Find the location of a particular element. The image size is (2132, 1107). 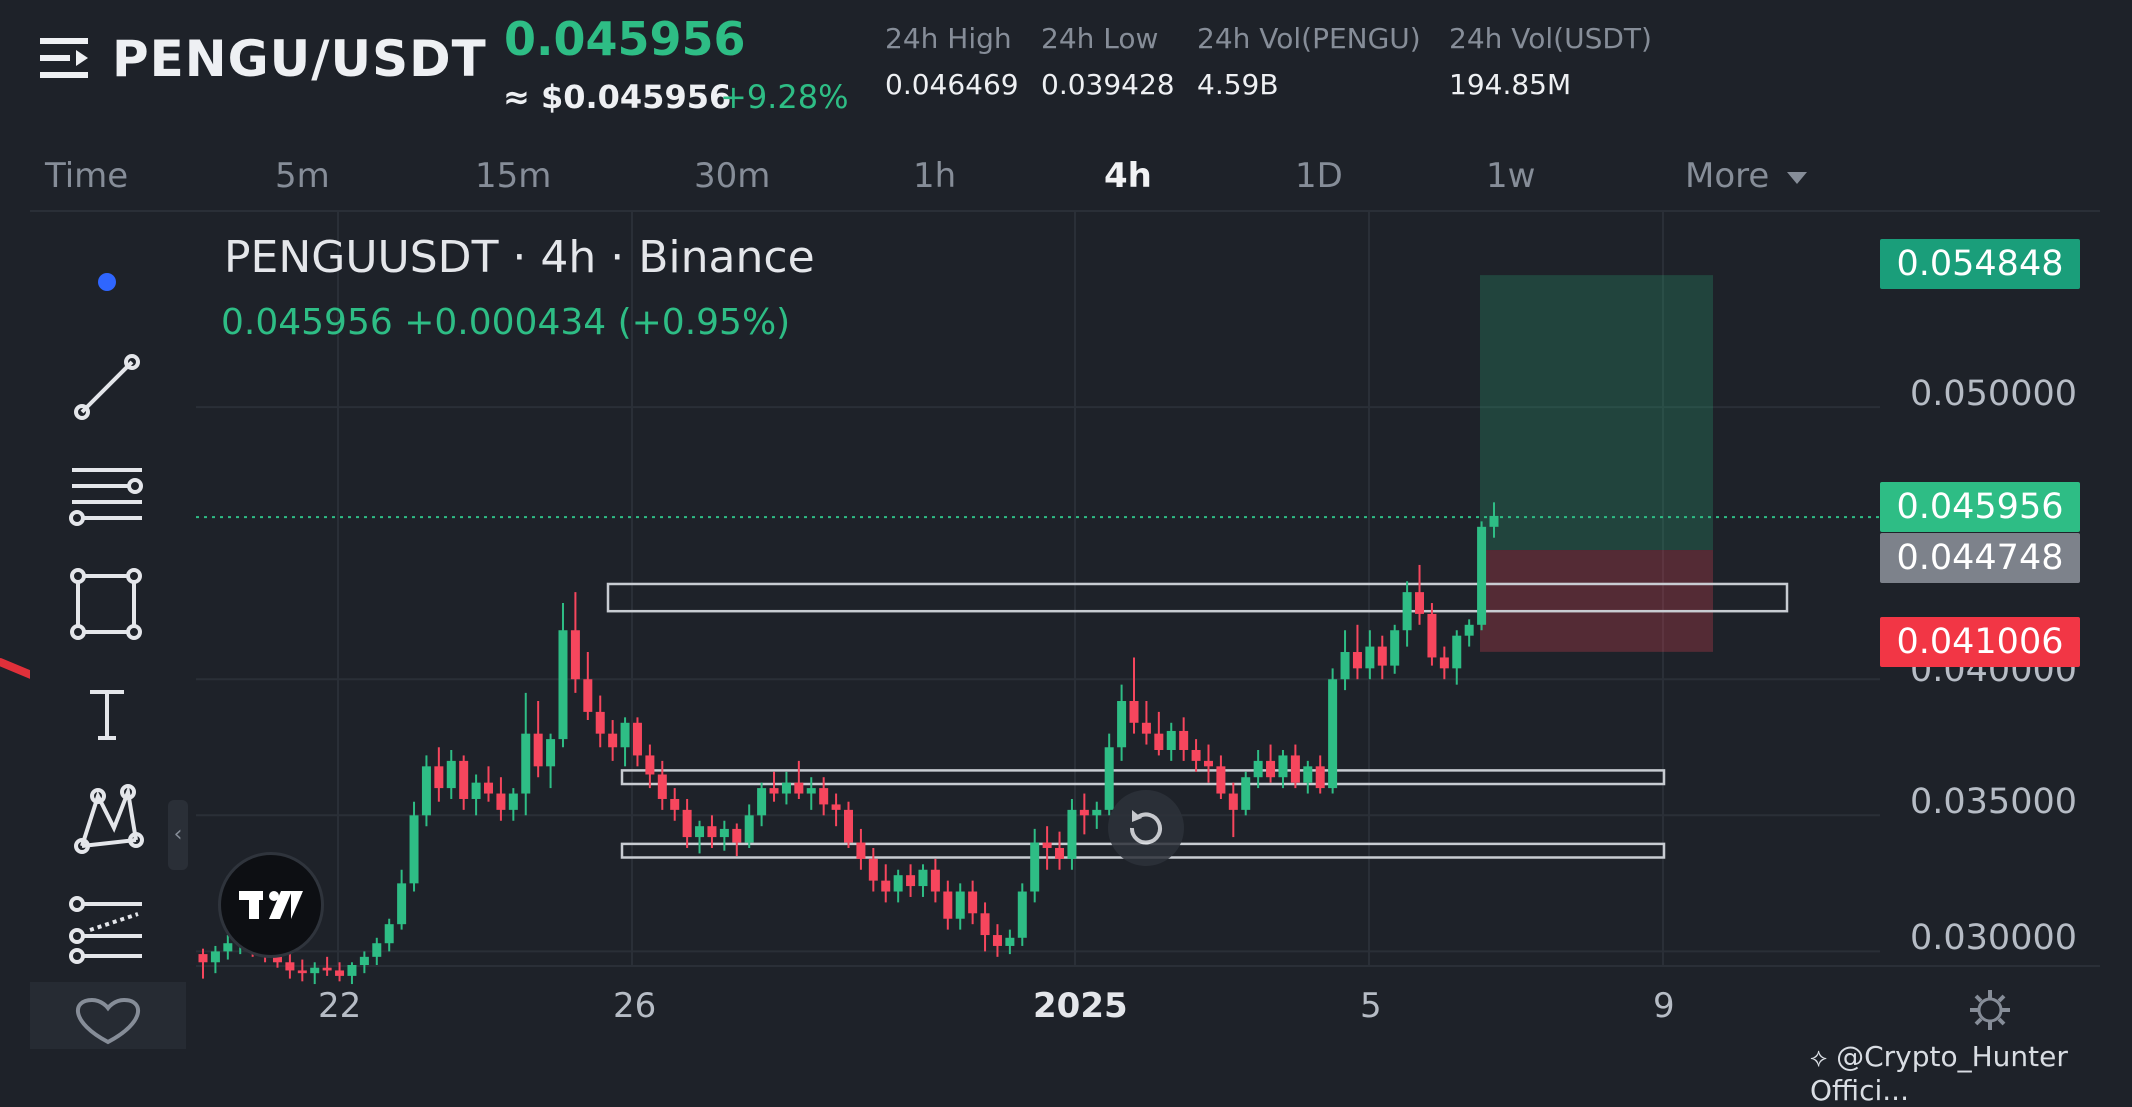

stat-low-label: 24h Low is located at coordinates (1100, 38).